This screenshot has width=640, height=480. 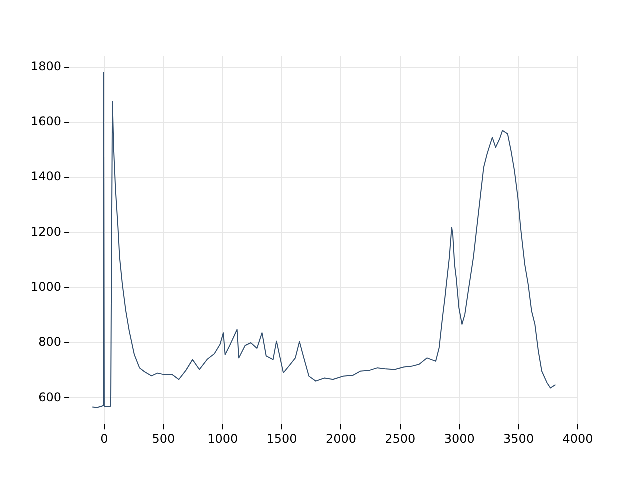 I want to click on x-tick-label: 2500, so click(x=400, y=439).